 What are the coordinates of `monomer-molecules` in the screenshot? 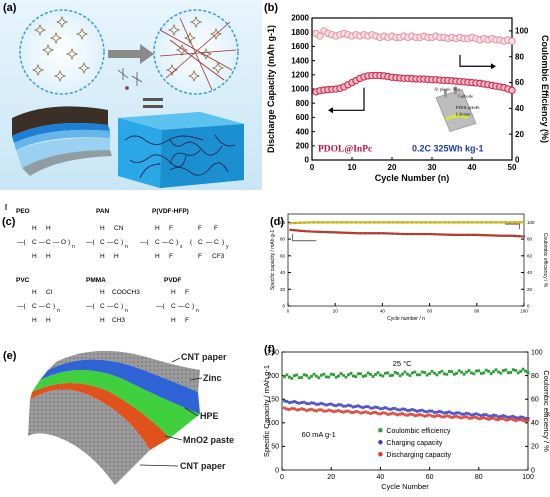 It's located at (61, 49).